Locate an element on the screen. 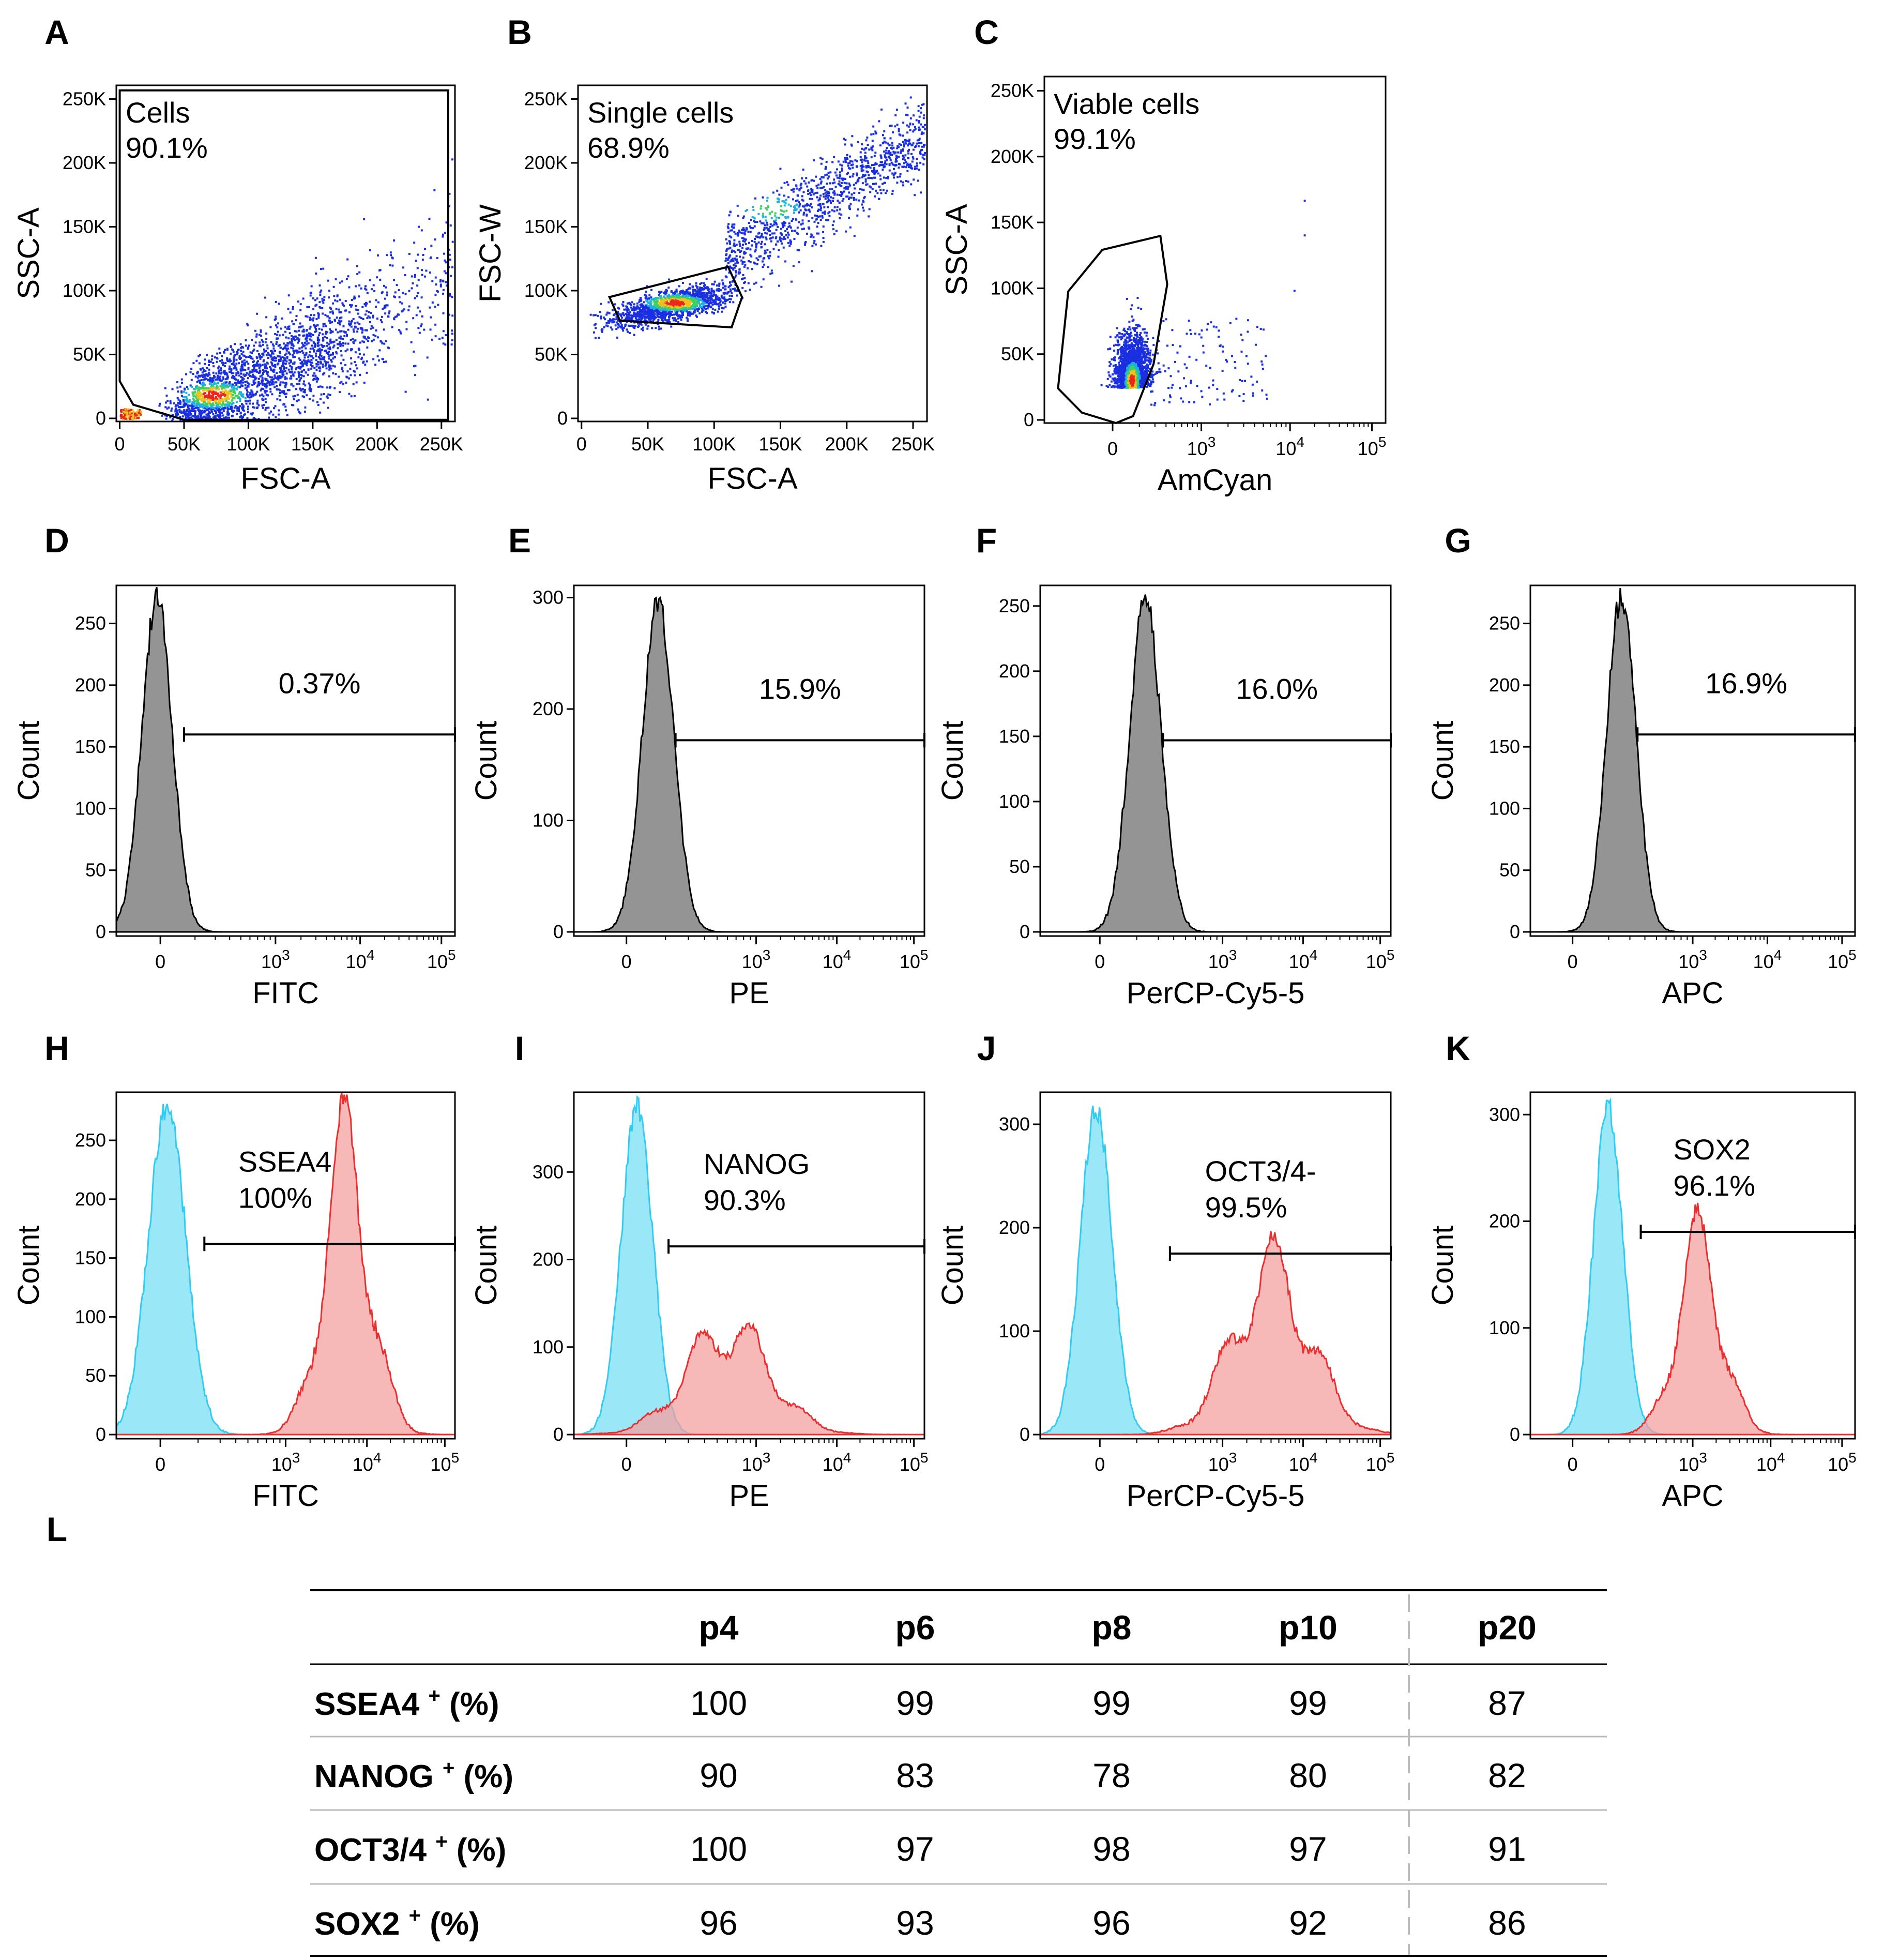 Image resolution: width=1884 pixels, height=1960 pixels. gate-polygon-c is located at coordinates (1112, 329).